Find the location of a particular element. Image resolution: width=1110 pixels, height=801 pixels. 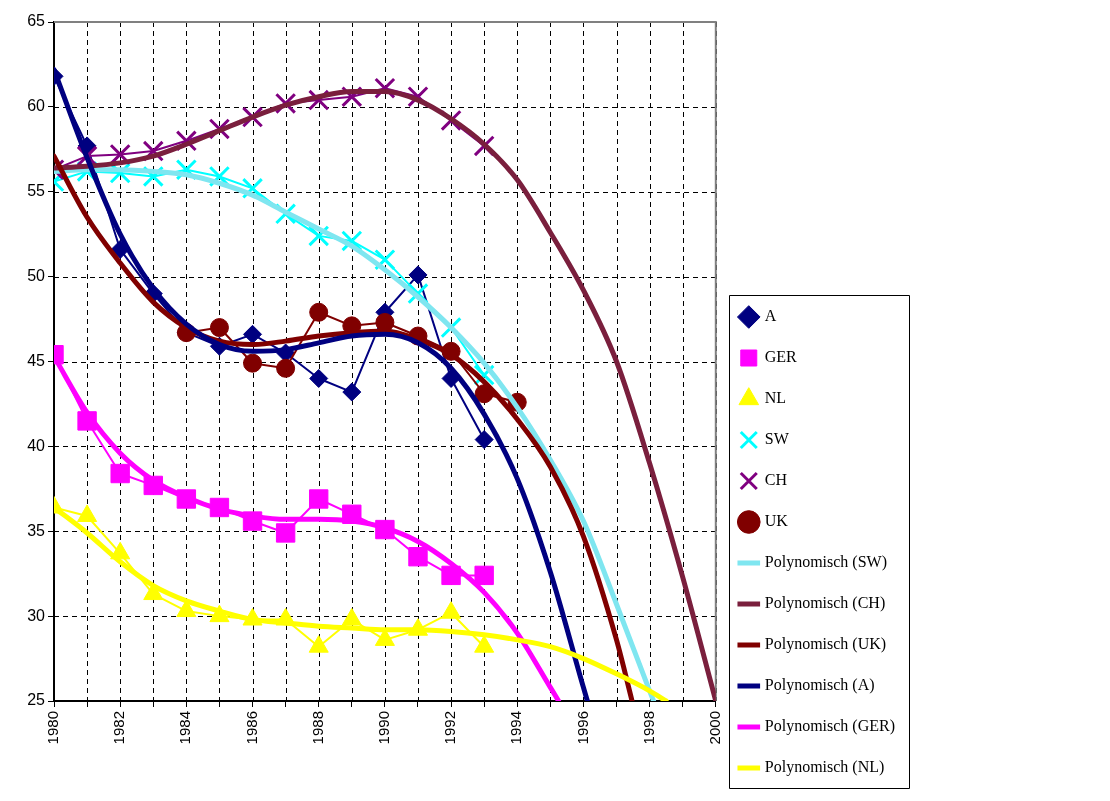

x-tick-label: 1988 is located at coordinates (317, 728).